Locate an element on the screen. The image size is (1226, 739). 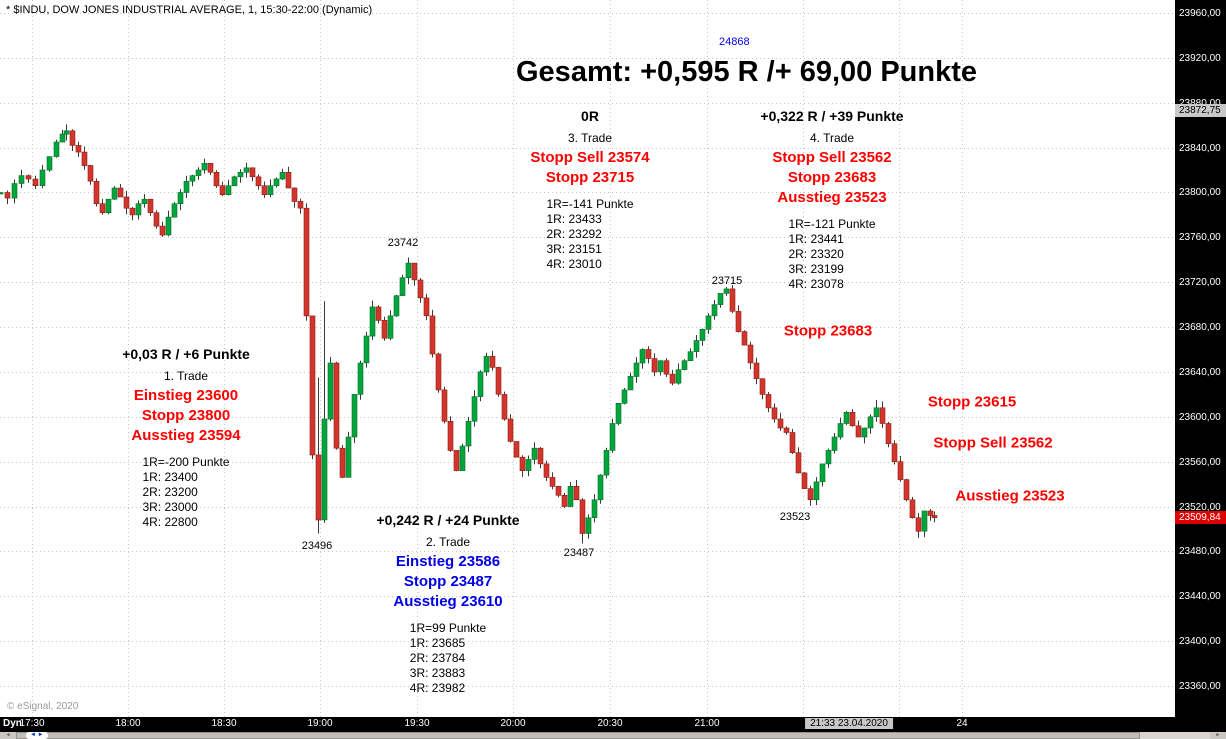
page-scroll-buttons: ◄ ► is located at coordinates (37, 735).